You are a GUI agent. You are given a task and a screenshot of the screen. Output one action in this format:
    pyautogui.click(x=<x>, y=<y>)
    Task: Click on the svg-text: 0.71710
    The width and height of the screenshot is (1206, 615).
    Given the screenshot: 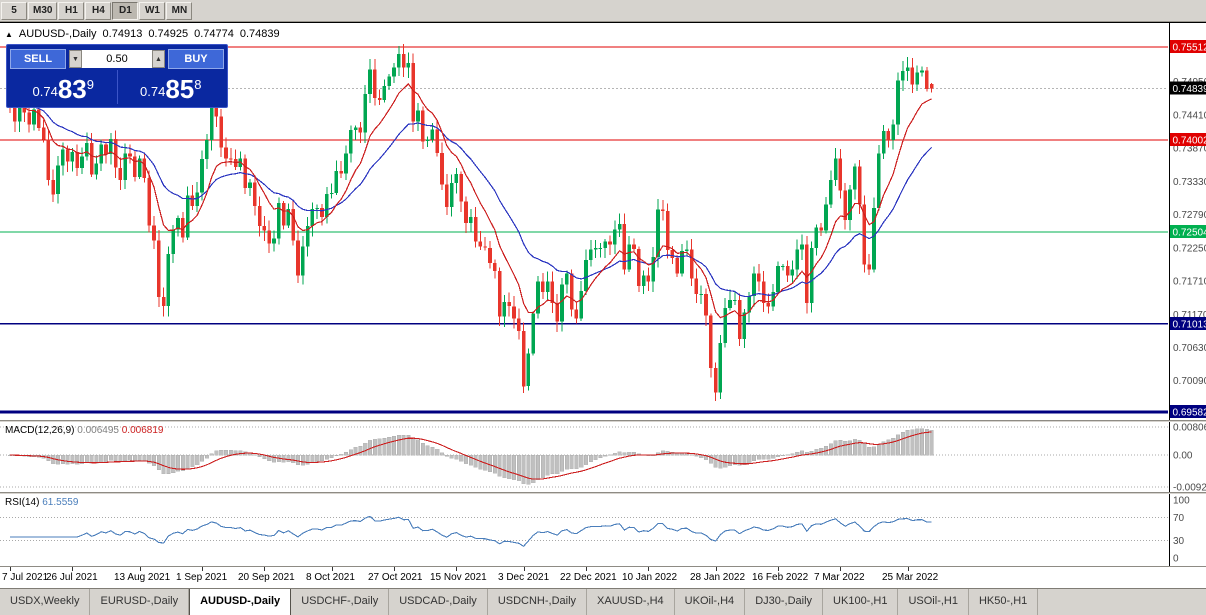 What is the action you would take?
    pyautogui.click(x=1189, y=282)
    